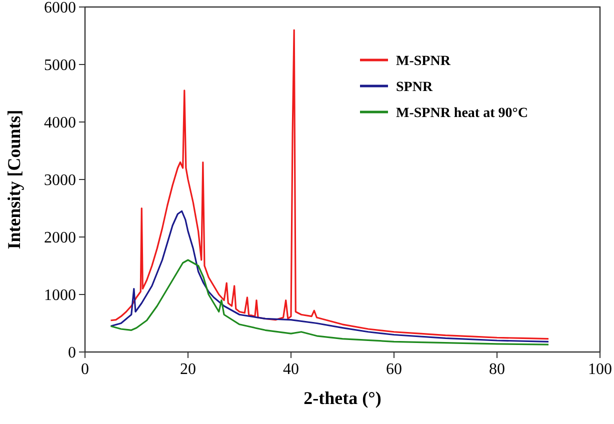  Describe the element at coordinates (462, 113) in the screenshot. I see `legend-label: M-SPNR heat at 90°C` at that location.